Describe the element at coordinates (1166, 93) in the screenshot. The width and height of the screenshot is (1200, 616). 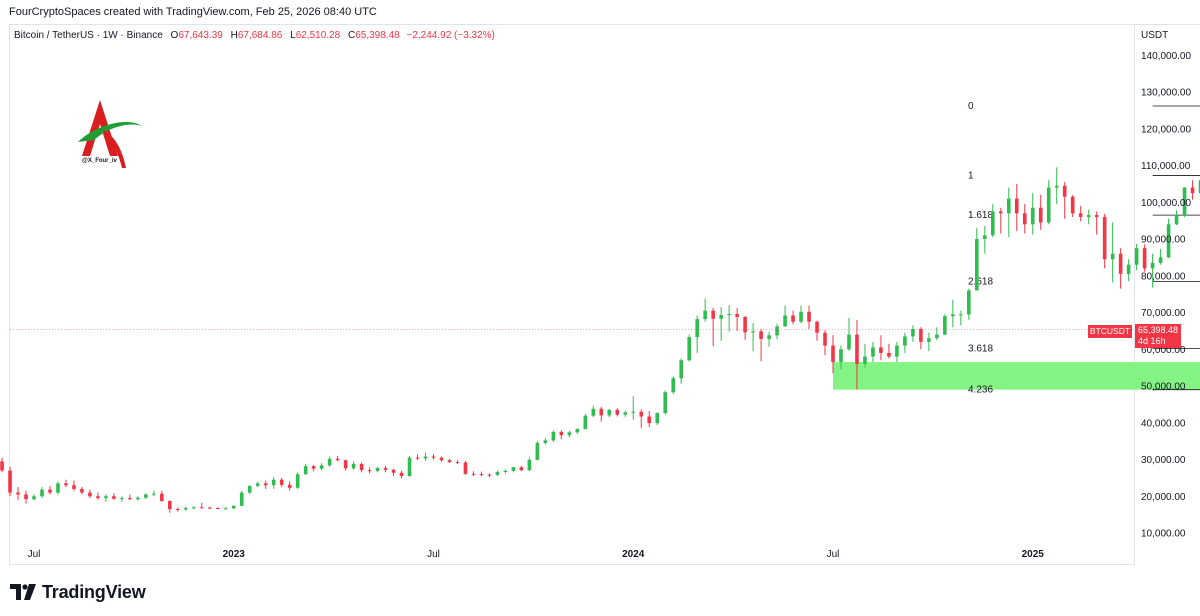
I see `y-tick-label: 130,000.00` at that location.